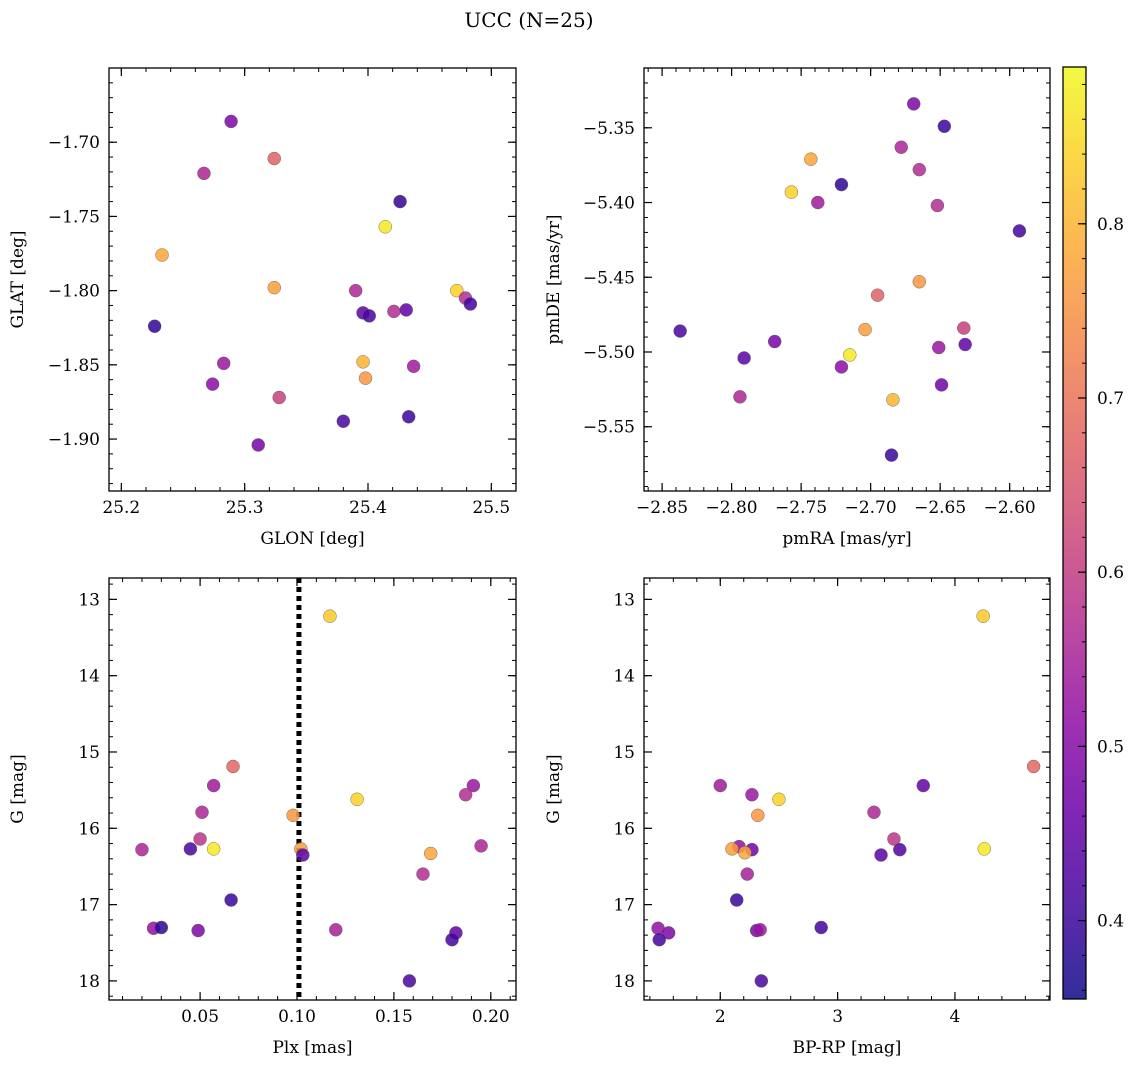 The width and height of the screenshot is (1136, 1067). I want to click on y-tick-label: 13, so click(89, 600).